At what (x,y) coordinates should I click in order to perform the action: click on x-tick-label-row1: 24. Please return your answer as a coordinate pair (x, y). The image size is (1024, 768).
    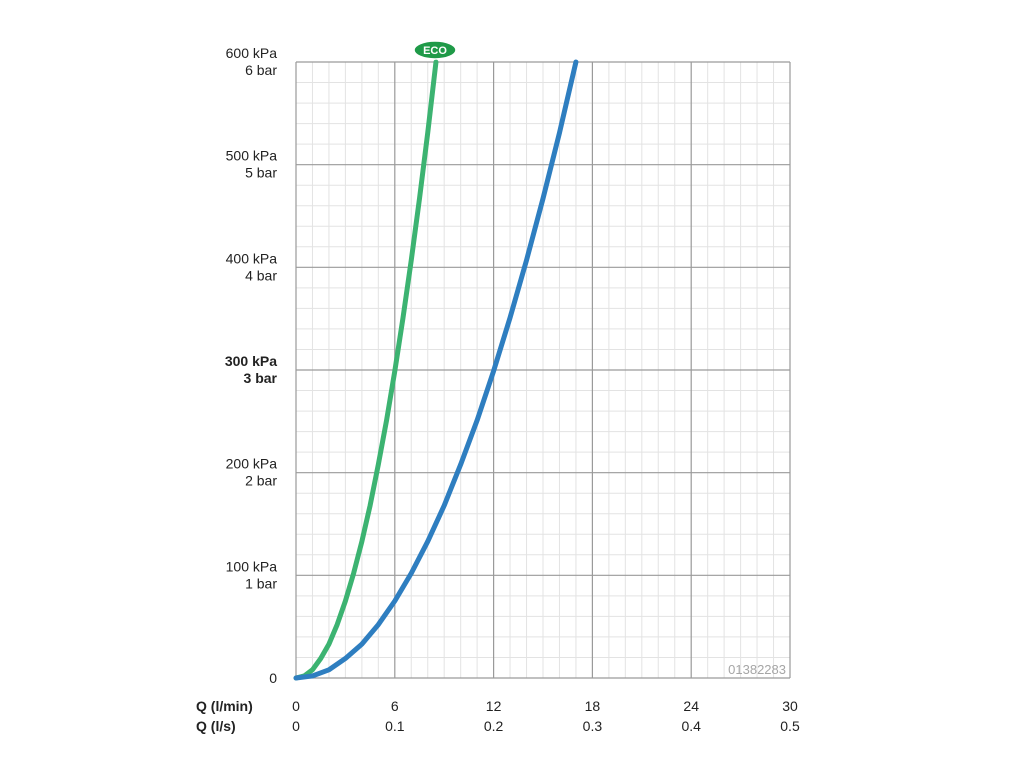
    Looking at the image, I should click on (691, 706).